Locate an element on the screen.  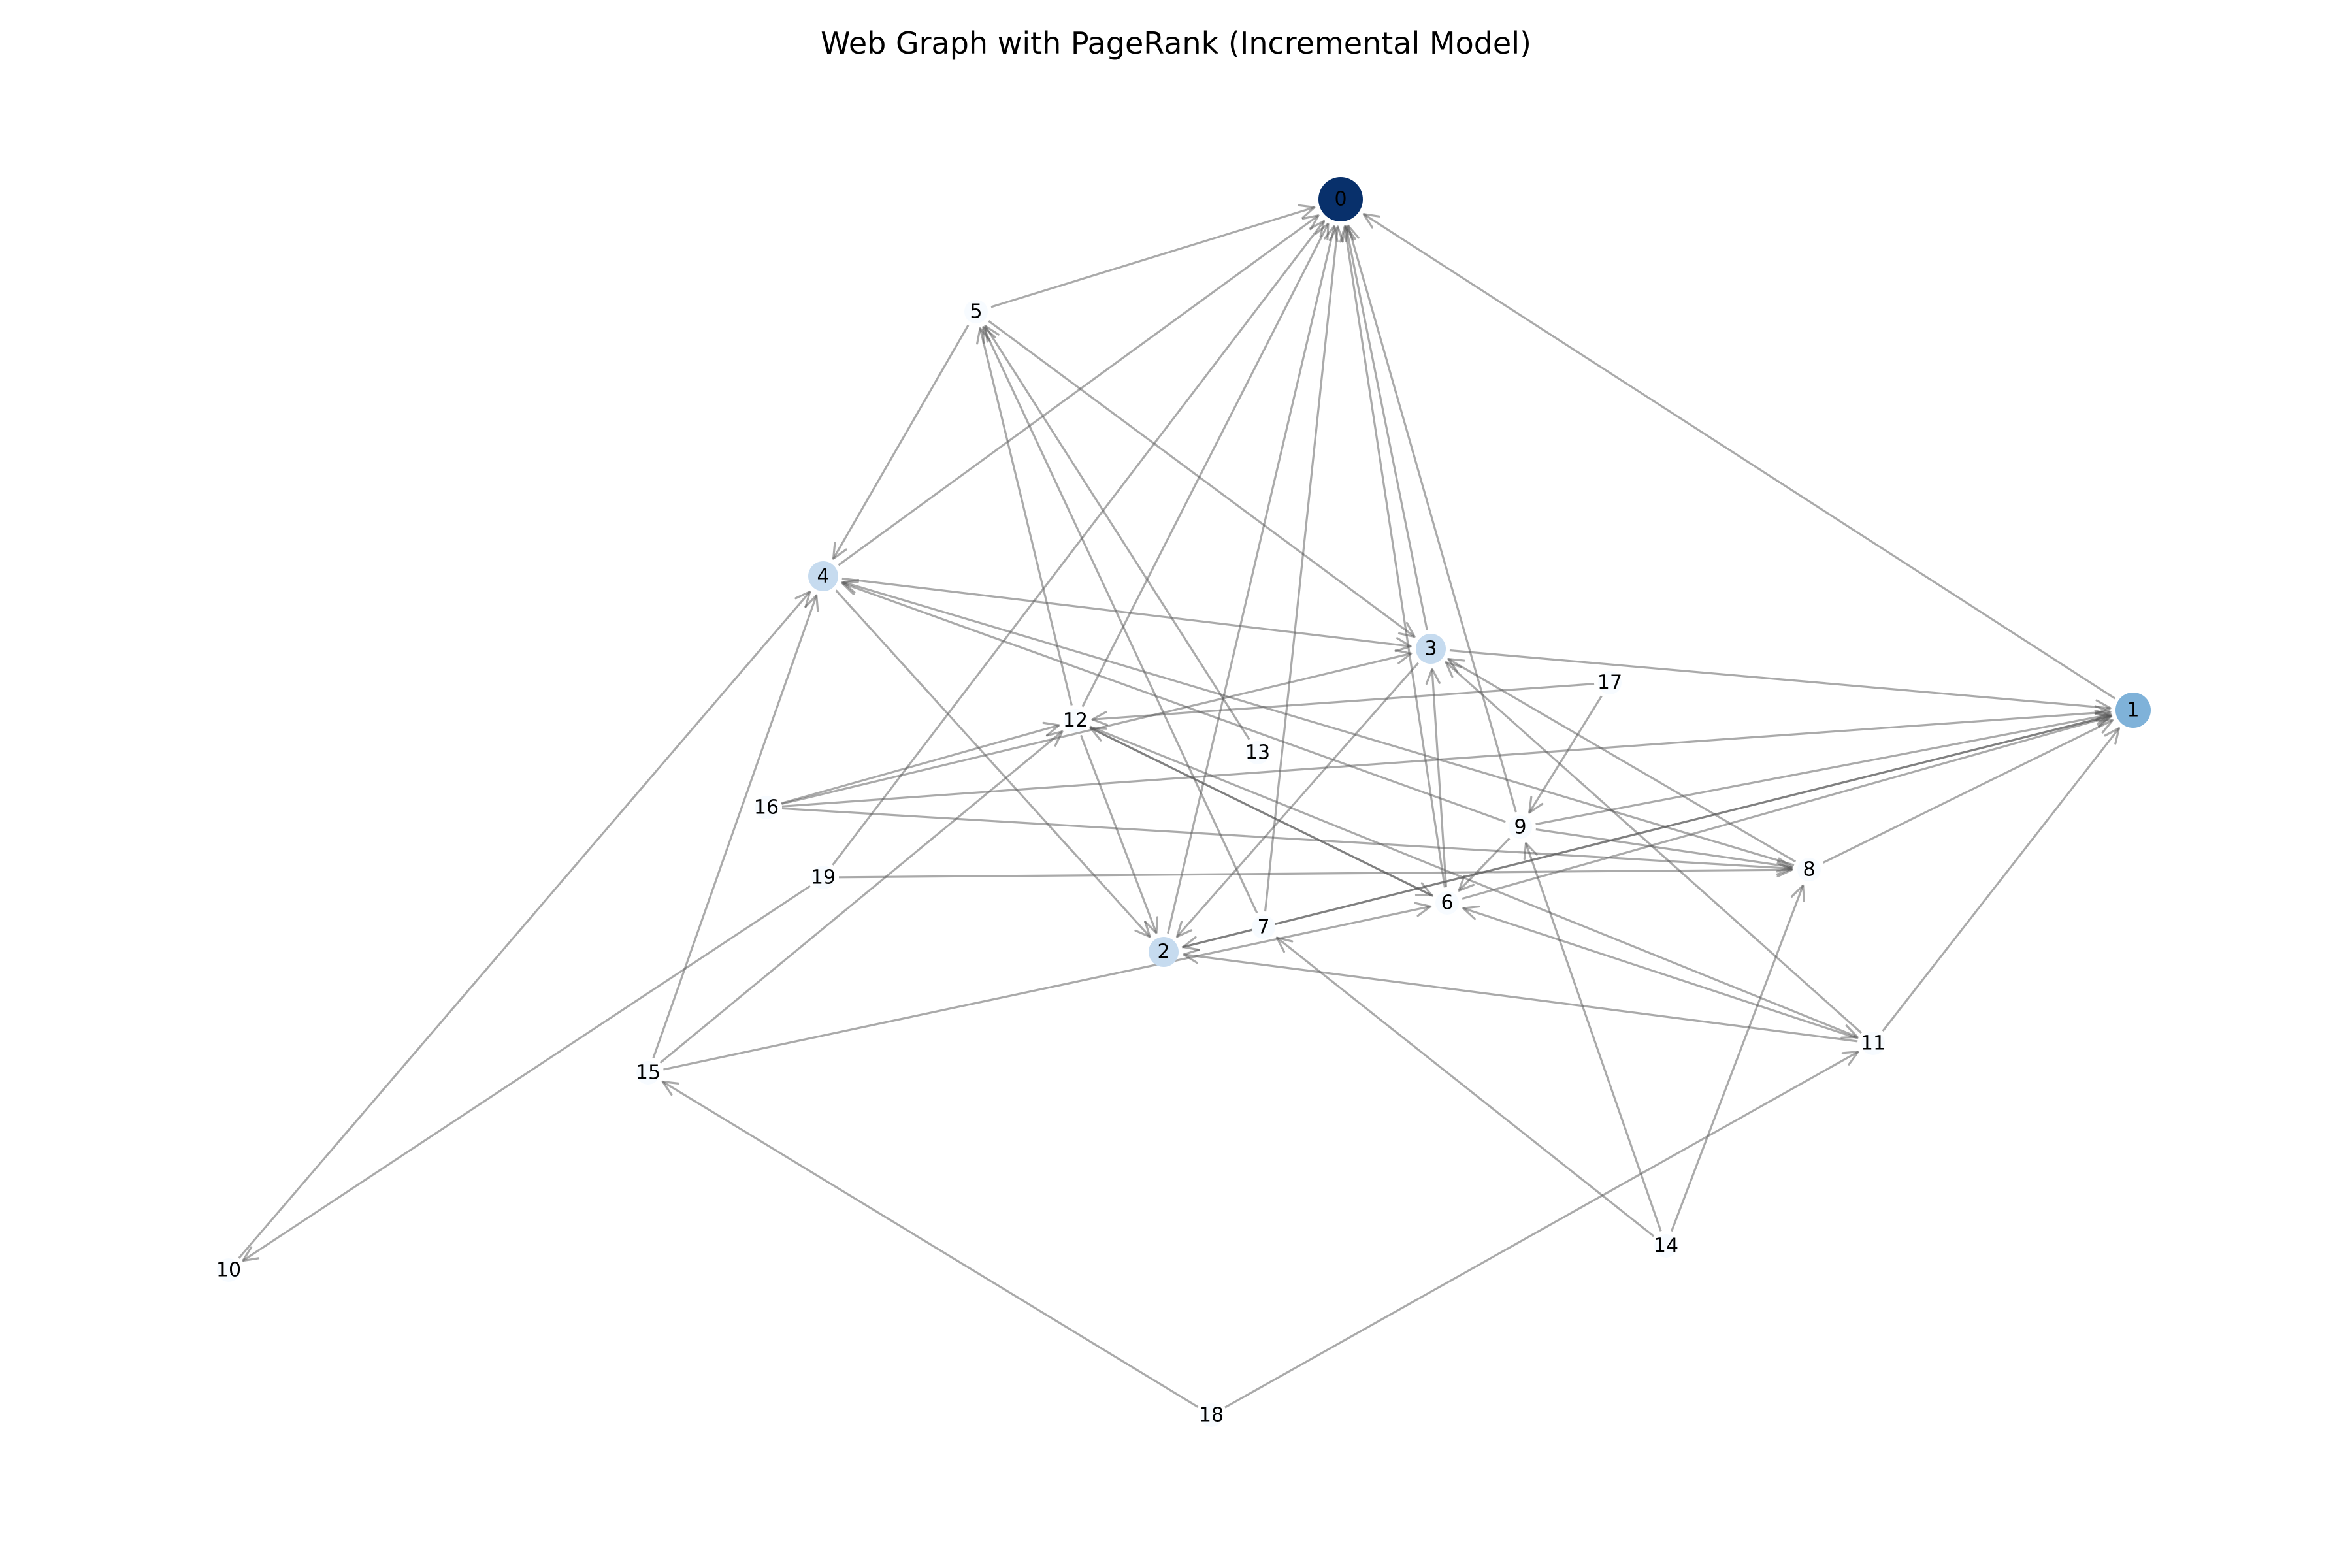
node-14: 14 is located at coordinates (1666, 1246).